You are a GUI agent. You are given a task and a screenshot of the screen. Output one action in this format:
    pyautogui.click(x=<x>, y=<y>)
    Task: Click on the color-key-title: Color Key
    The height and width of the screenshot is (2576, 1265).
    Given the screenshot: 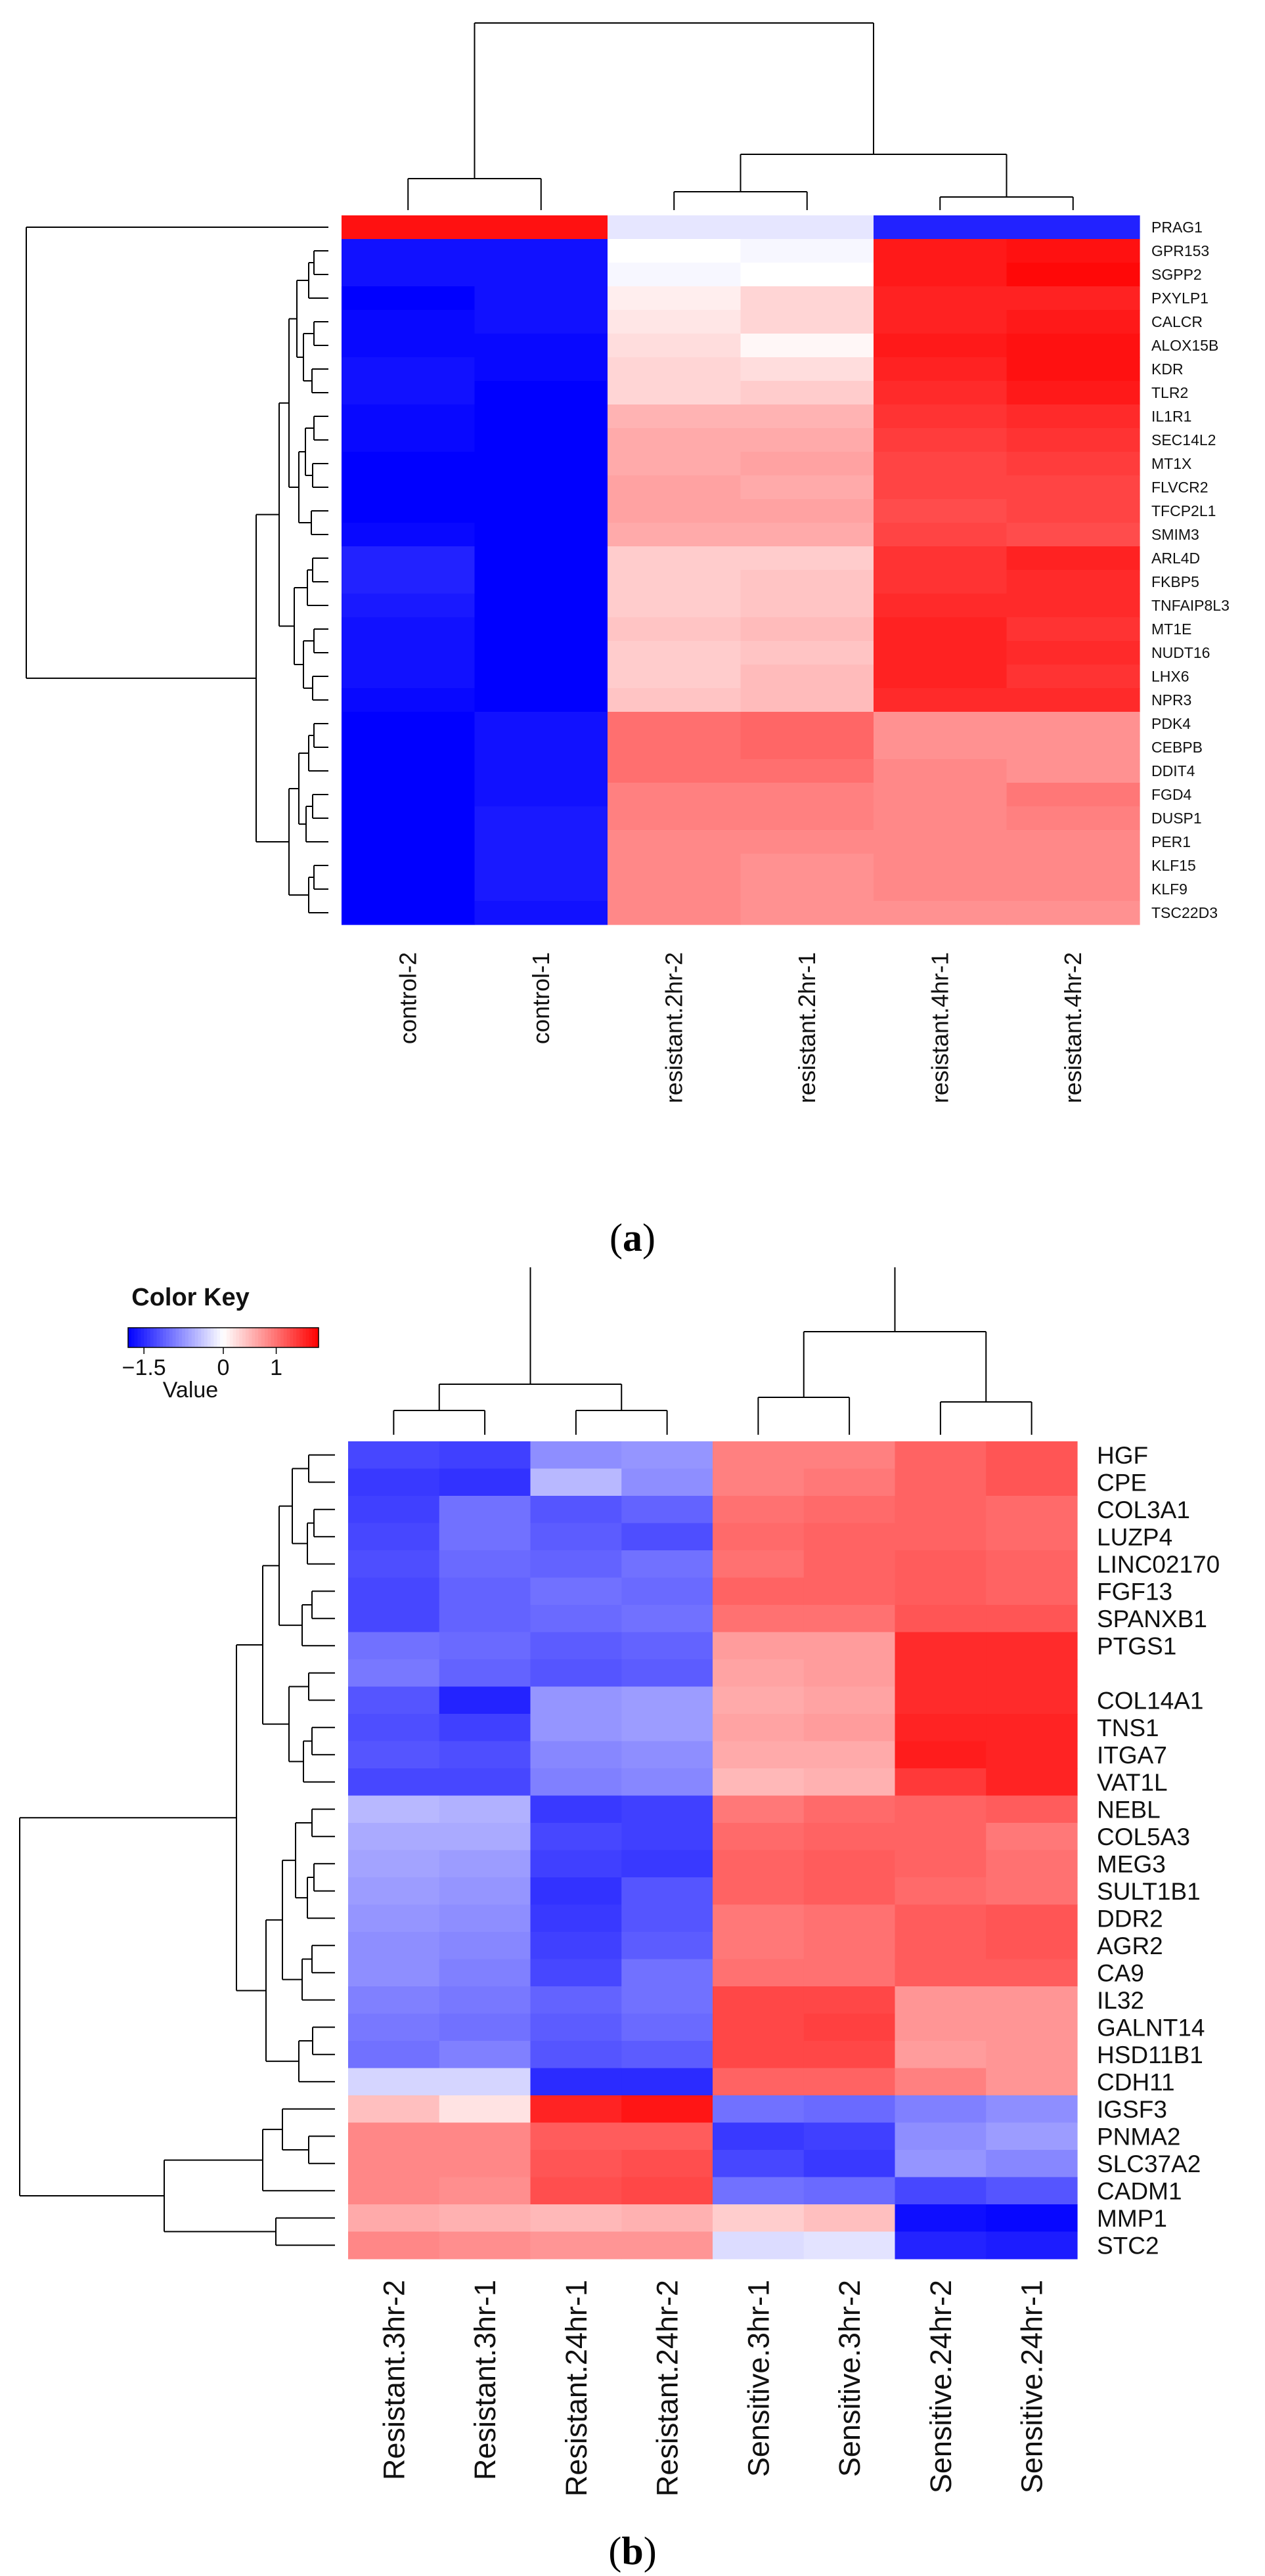 What is the action you would take?
    pyautogui.click(x=190, y=1297)
    